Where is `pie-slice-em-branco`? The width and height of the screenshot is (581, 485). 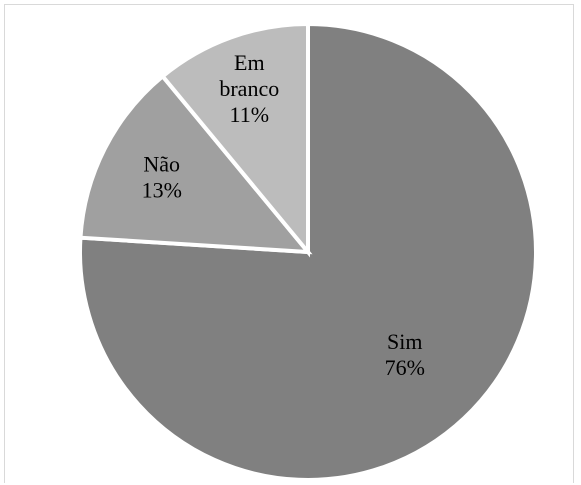
pie-slice-em-branco is located at coordinates (234, 139).